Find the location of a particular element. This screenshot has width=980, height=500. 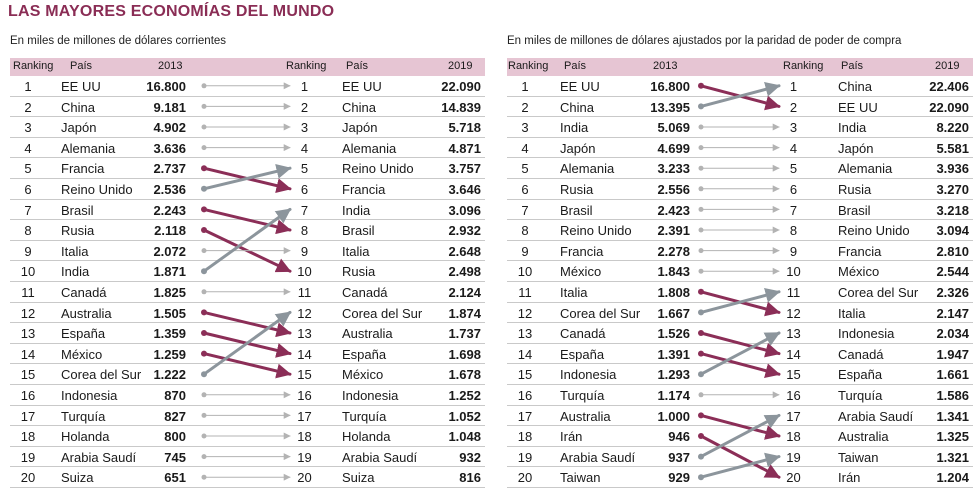

rank-2013: 13 is located at coordinates (28, 334).